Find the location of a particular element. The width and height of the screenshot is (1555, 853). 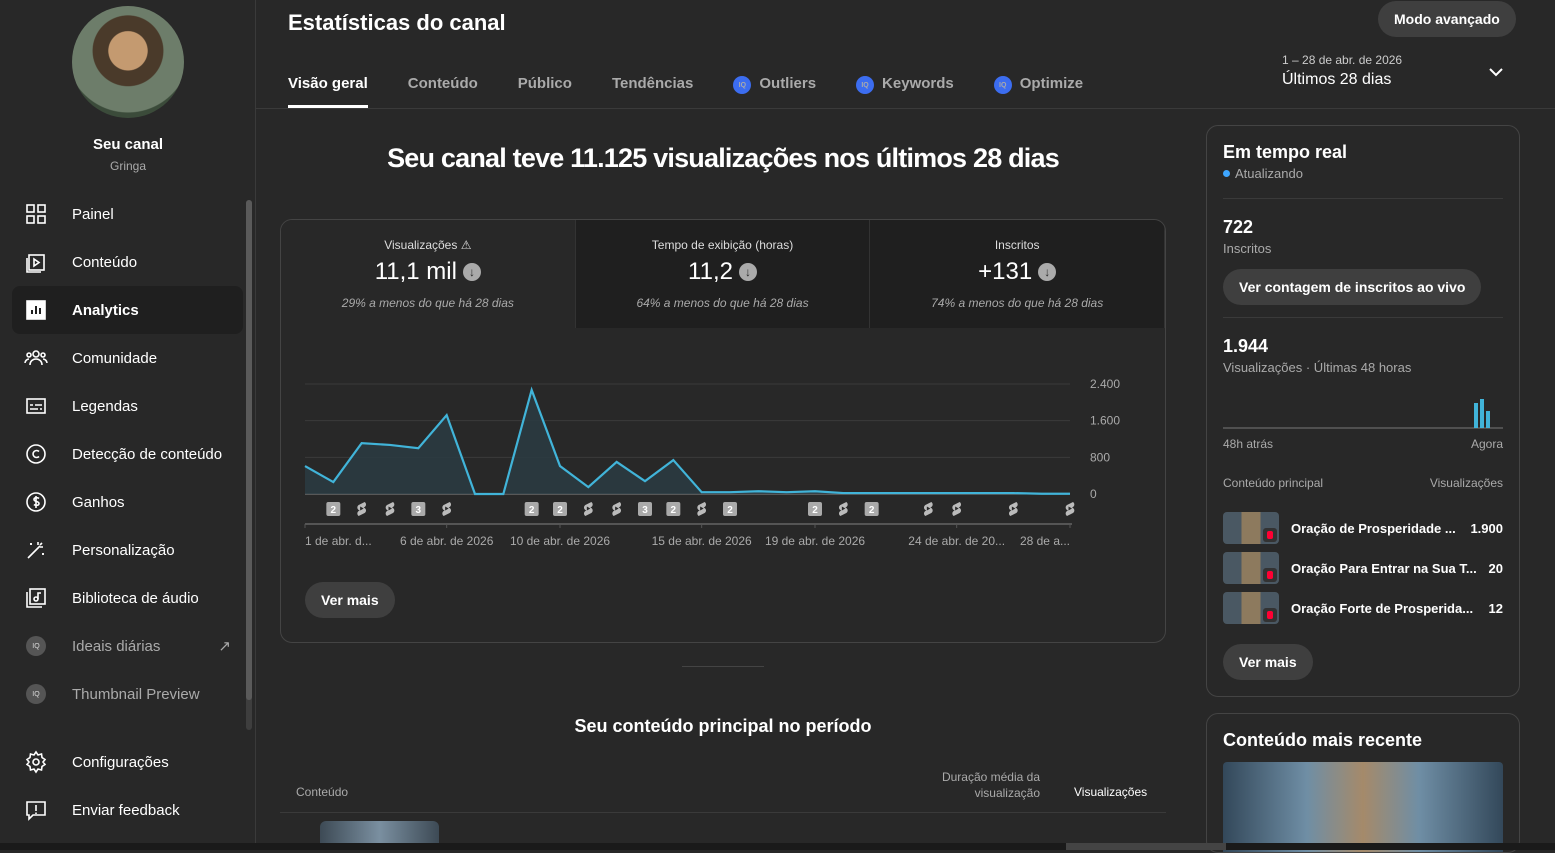

see-more-button: Ver mais is located at coordinates (350, 600).